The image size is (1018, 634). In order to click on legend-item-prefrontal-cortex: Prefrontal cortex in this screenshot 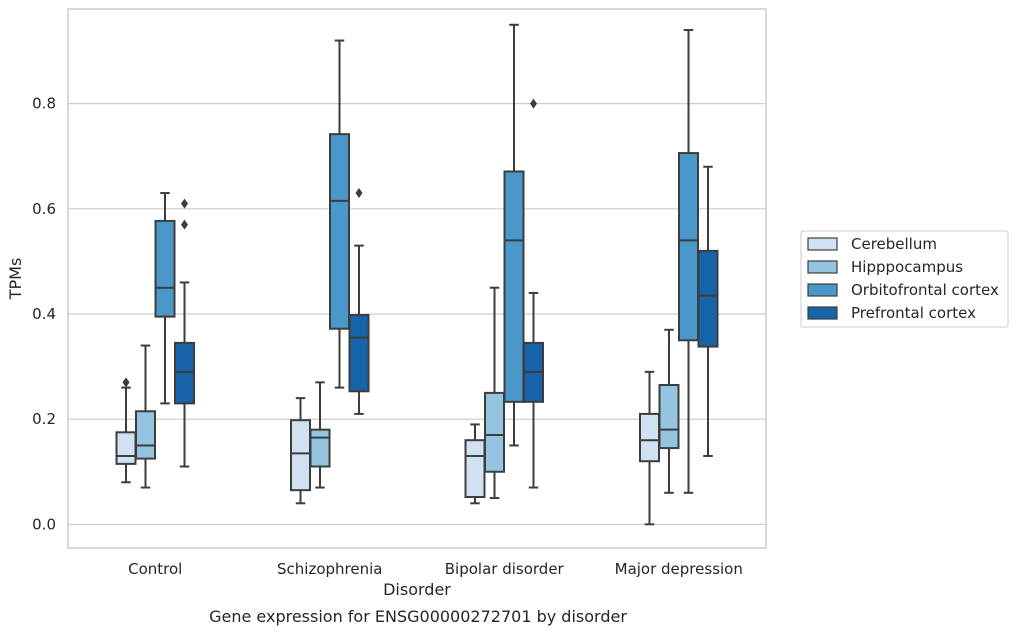, I will do `click(891, 313)`.